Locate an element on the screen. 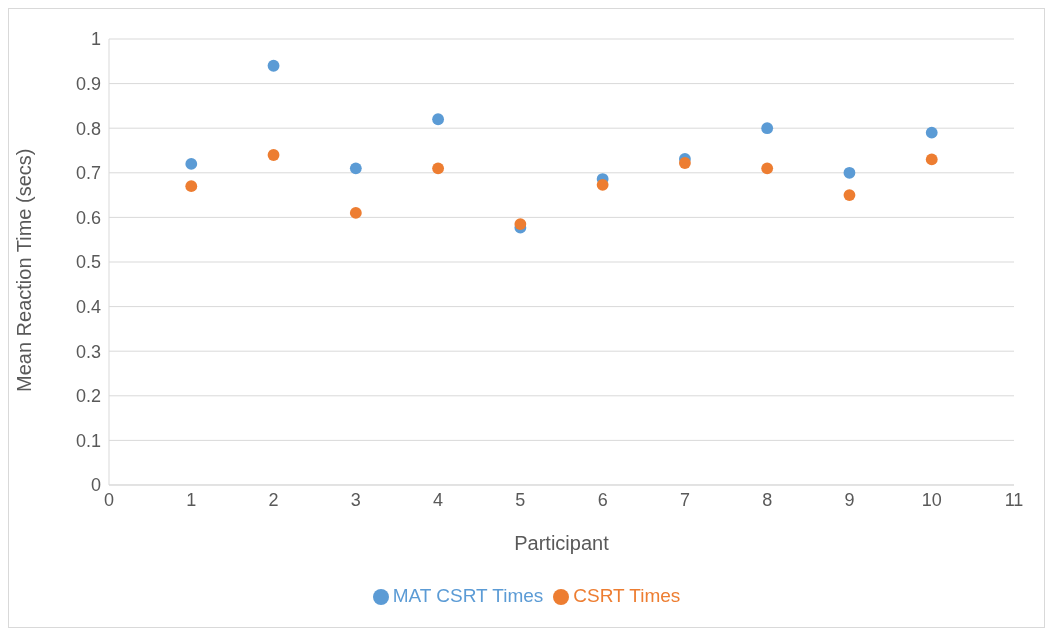 The image size is (1053, 636). y-tick-label: 0.4 is located at coordinates (88, 306).